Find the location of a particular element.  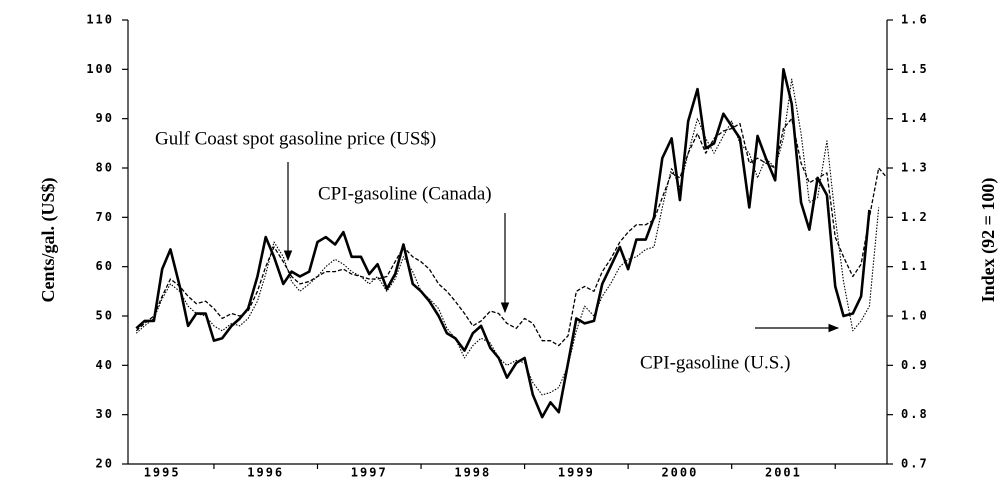

y-tick-label: 110 is located at coordinates (100, 20).